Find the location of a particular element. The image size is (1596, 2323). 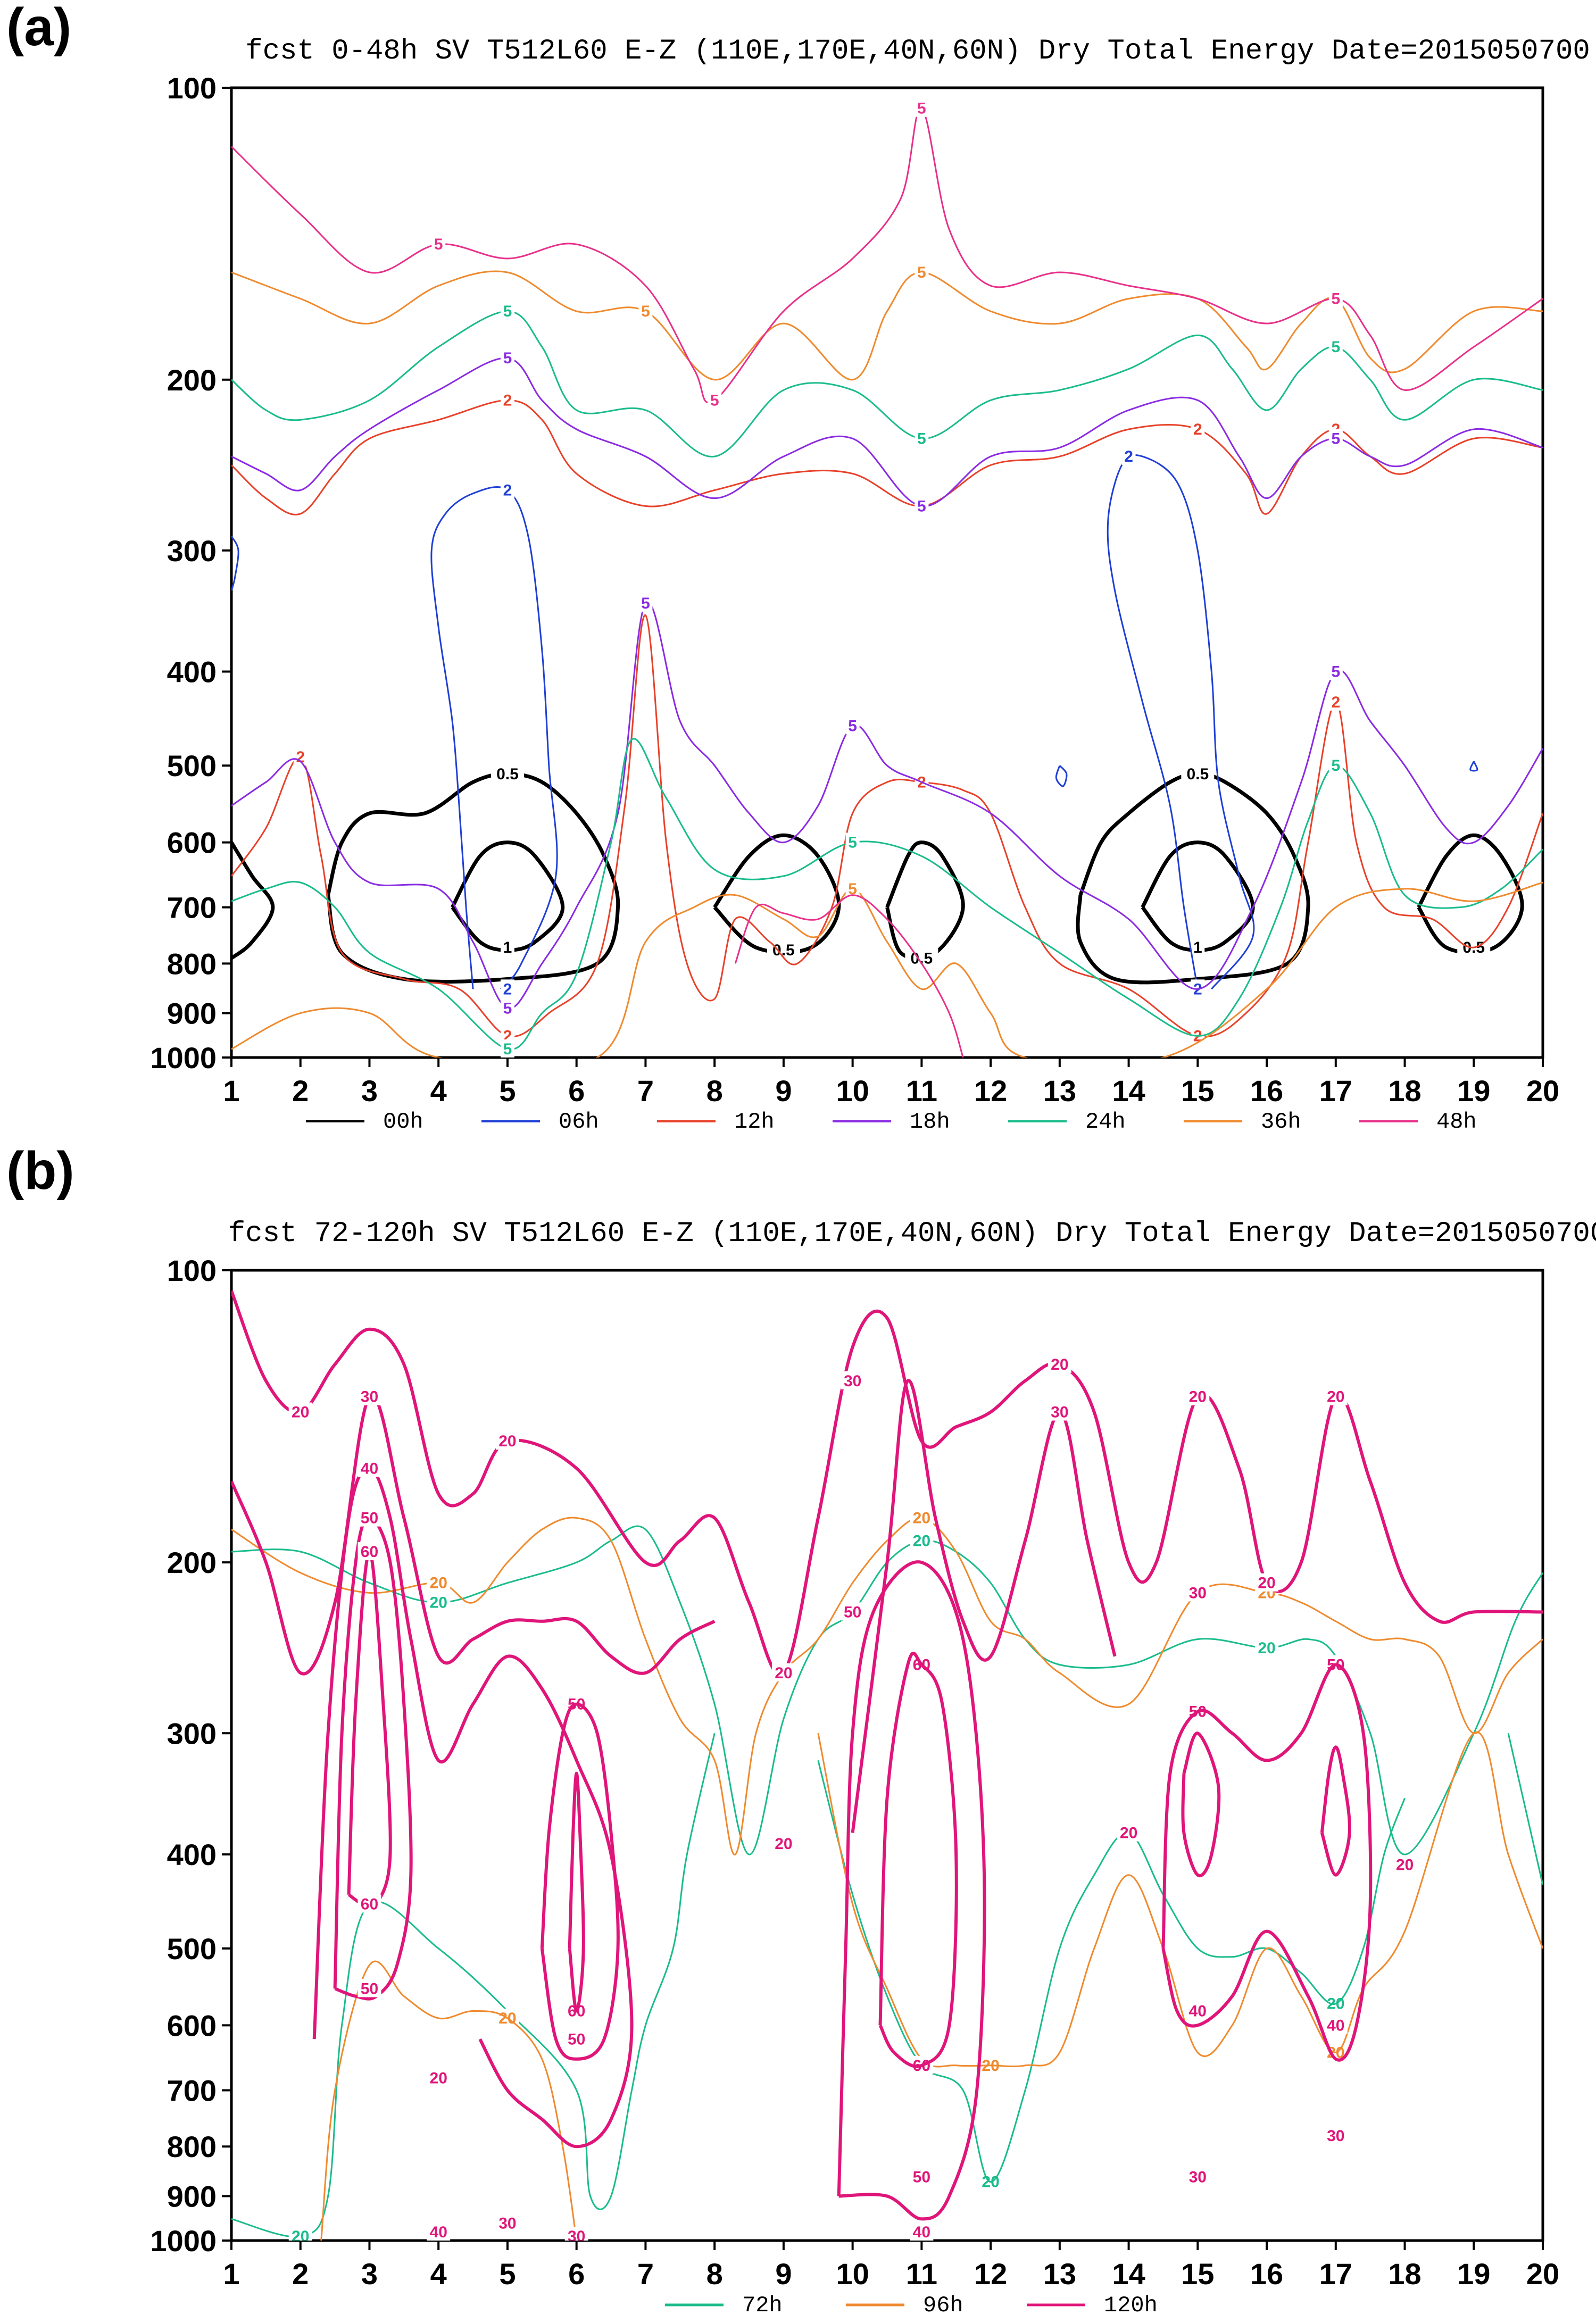

legend-item-72h: 72h is located at coordinates (724, 2306).